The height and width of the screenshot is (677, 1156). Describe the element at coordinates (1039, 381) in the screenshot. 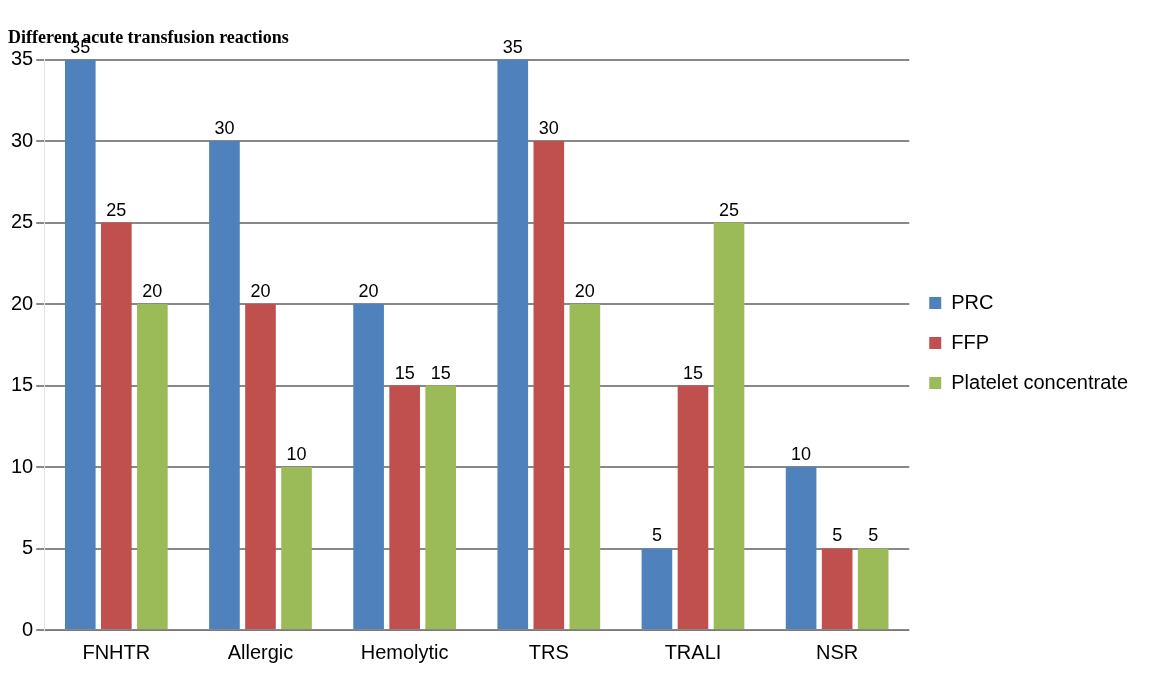

I see `legend-label: Platelet concentrate` at that location.